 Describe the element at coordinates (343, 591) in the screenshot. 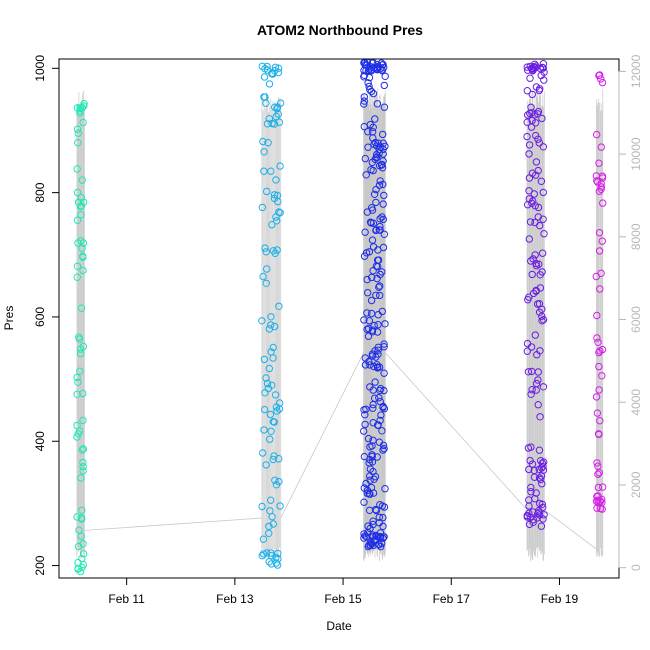

I see `x-axis: Feb 11 Feb 13 Feb 15 Feb 17 Feb 19` at that location.